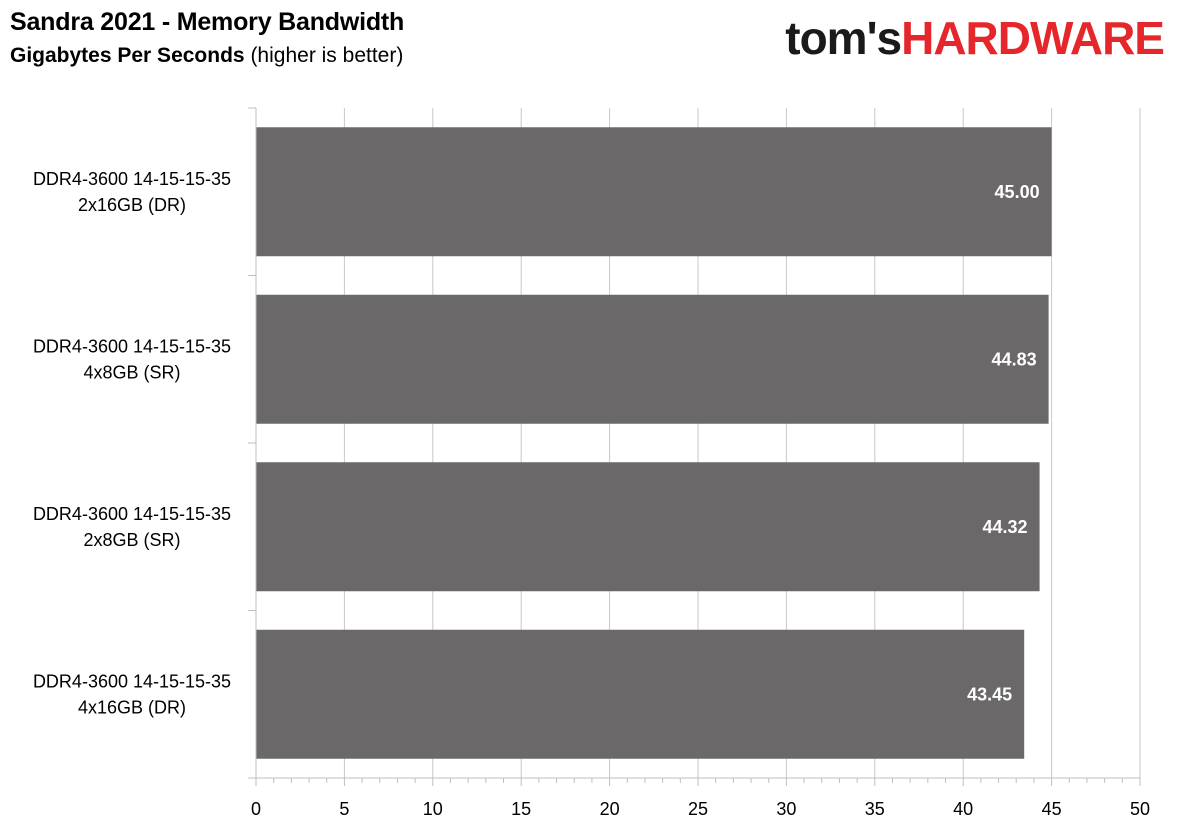 The width and height of the screenshot is (1178, 833). I want to click on category-label-line: 4x16GB (DR), so click(132, 707).